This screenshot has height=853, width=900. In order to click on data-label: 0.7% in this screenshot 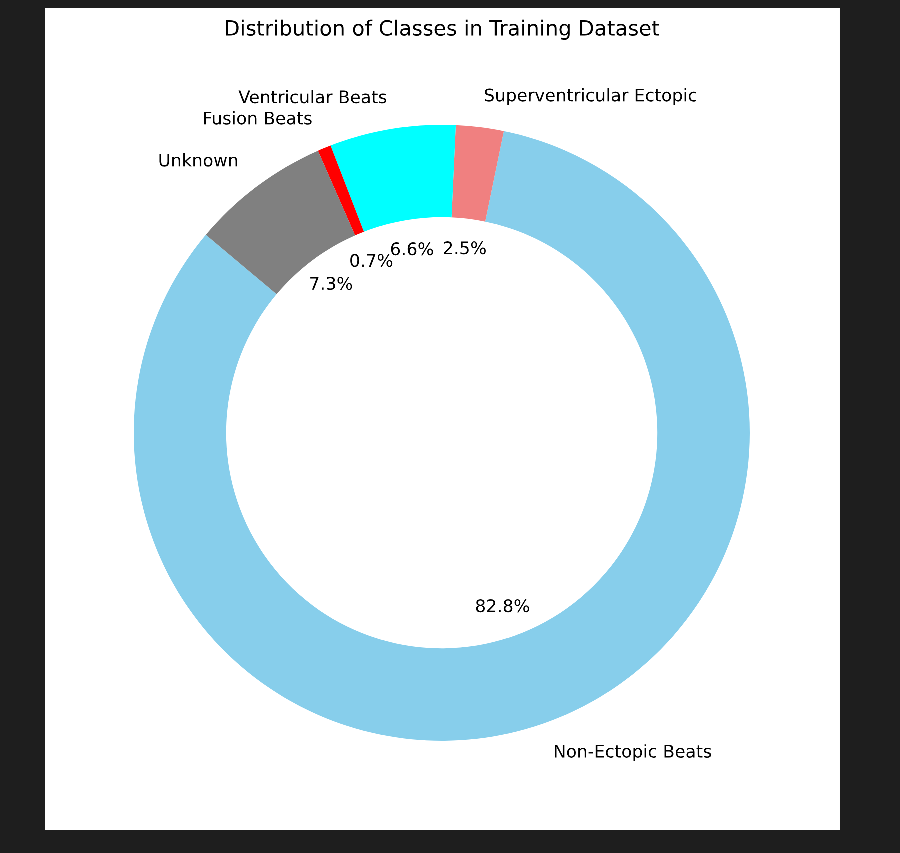, I will do `click(371, 261)`.